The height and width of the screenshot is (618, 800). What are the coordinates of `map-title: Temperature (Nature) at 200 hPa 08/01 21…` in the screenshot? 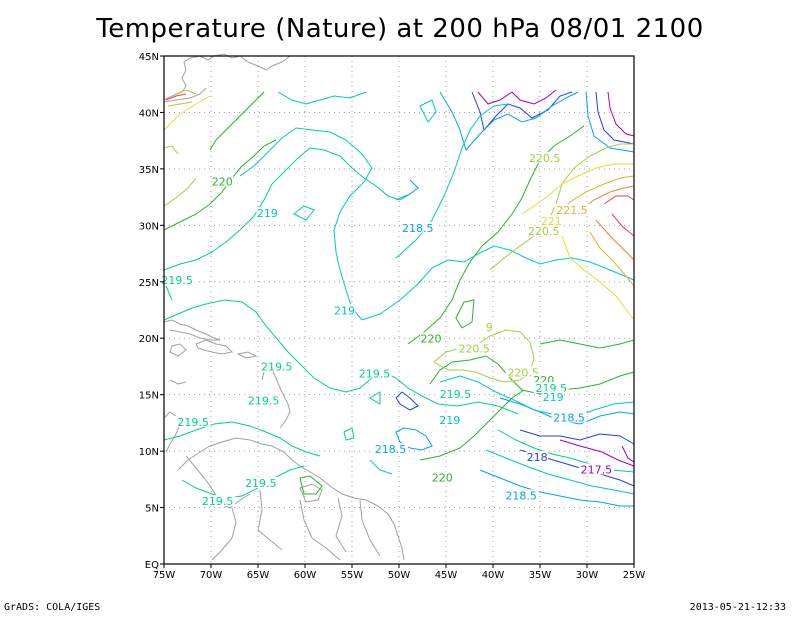 It's located at (400, 29).